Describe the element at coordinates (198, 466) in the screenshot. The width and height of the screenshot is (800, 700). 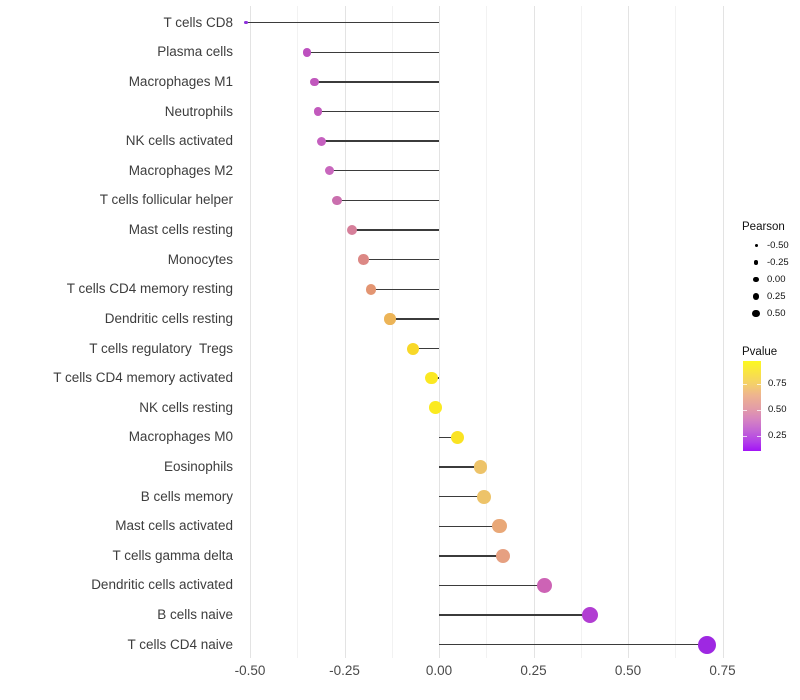
I see `y-axis-label: Eosinophils` at that location.